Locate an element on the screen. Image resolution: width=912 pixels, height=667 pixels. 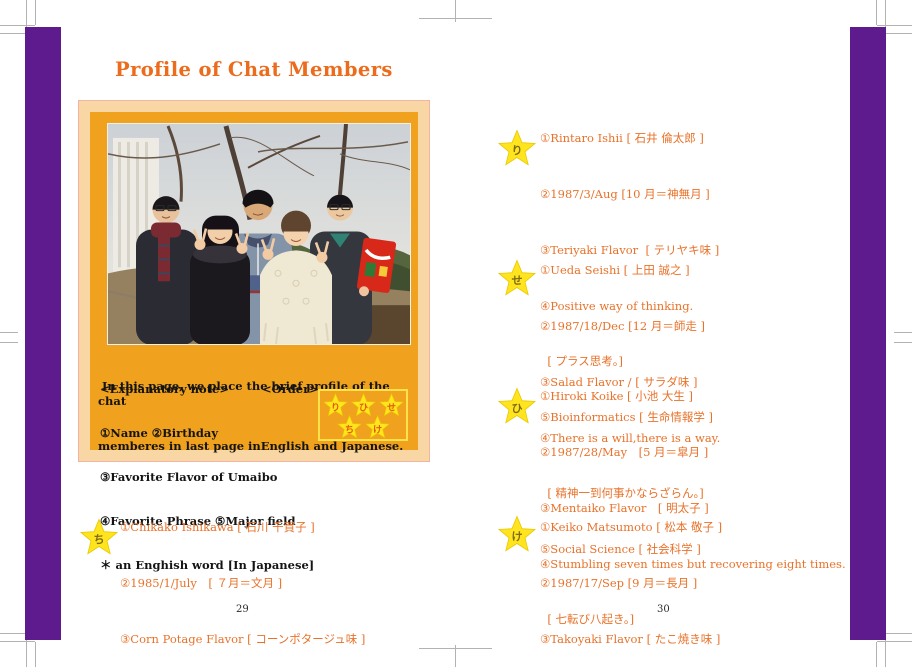
profile-line: [ 精神一到何事かならざらん。] is located at coordinates (622, 493).